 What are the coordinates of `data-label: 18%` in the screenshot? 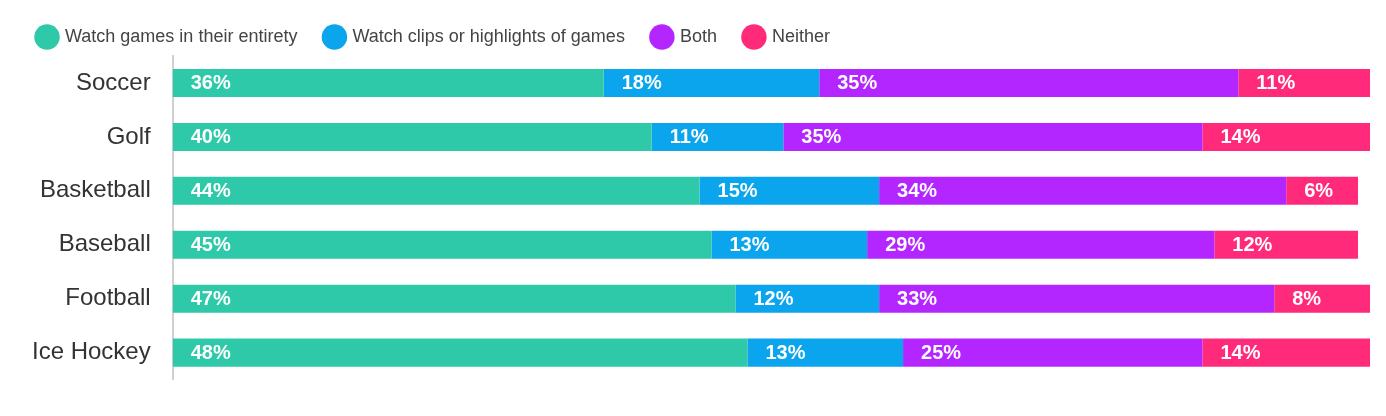 It's located at (641, 82).